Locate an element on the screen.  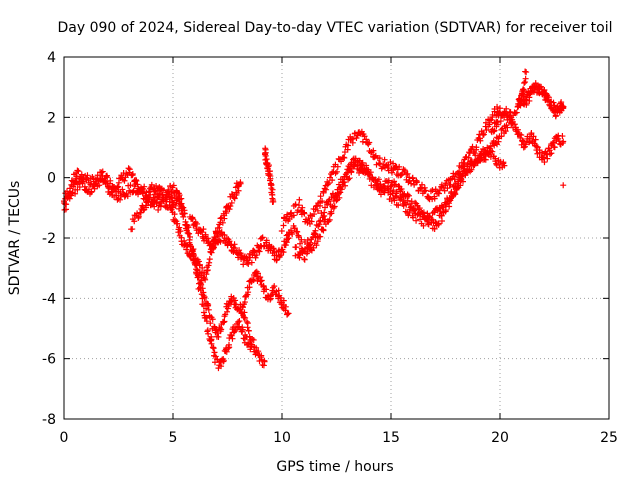
series-track-e is located at coordinates (265, 293).